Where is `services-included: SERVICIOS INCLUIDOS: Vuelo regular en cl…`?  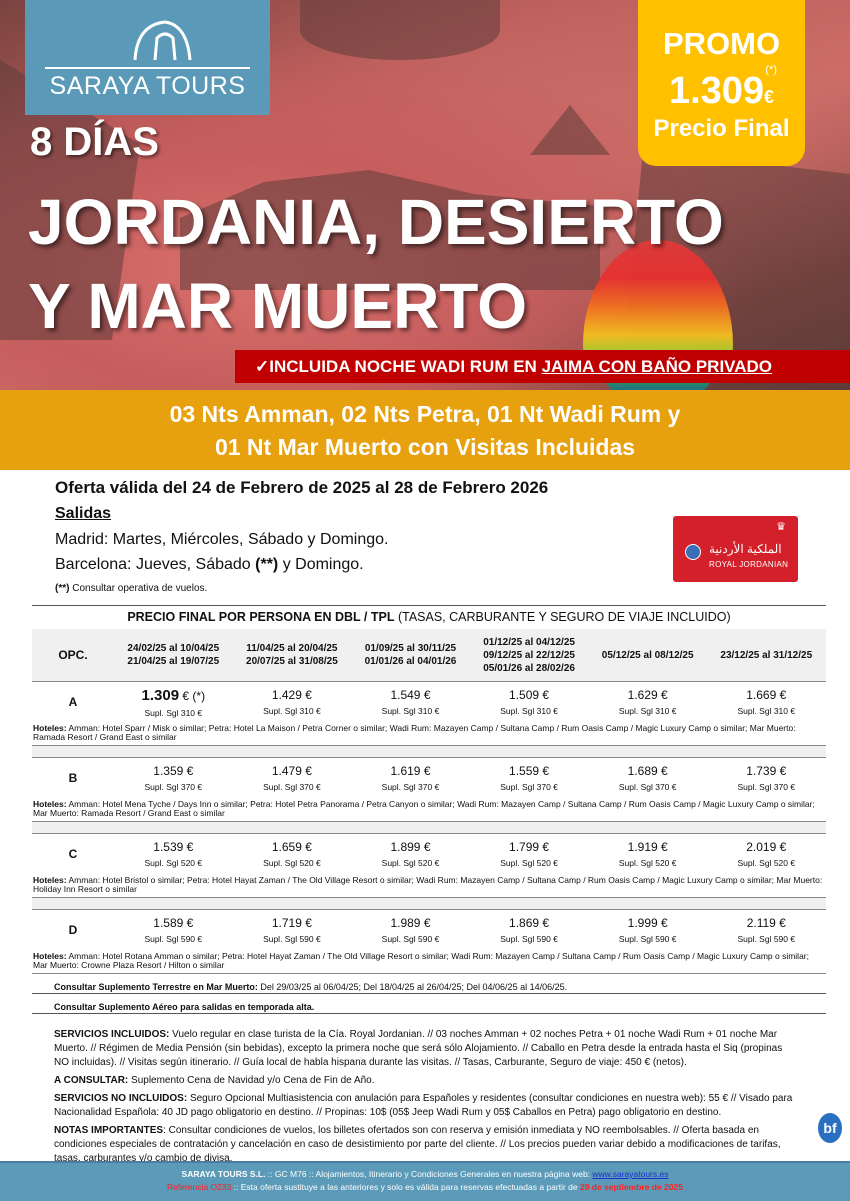 services-included: SERVICIOS INCLUIDOS: Vuelo regular en cl… is located at coordinates (418, 1048).